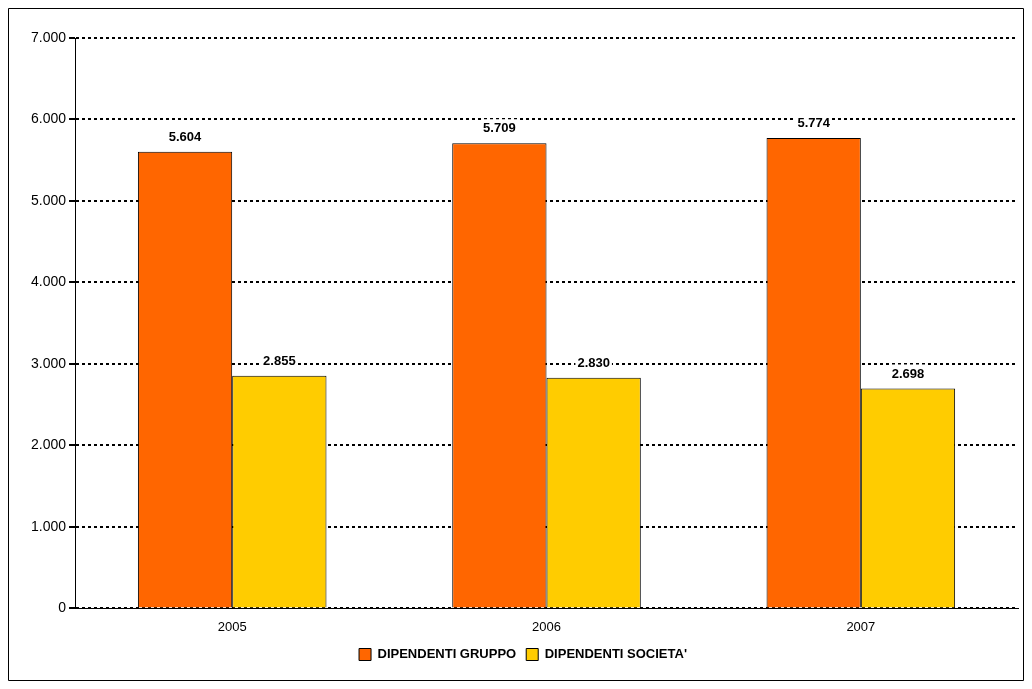 The image size is (1032, 689). What do you see at coordinates (861, 626) in the screenshot?
I see `x-tick-label: 2007` at bounding box center [861, 626].